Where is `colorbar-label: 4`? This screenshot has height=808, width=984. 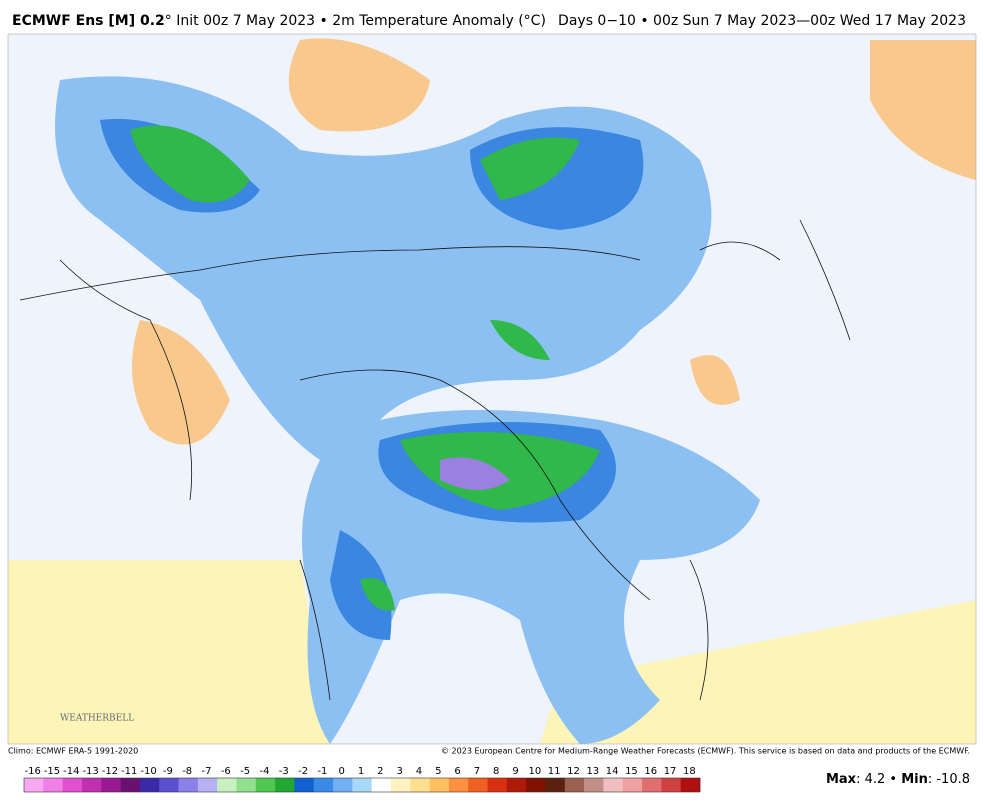
colorbar-label: 4 is located at coordinates (419, 771).